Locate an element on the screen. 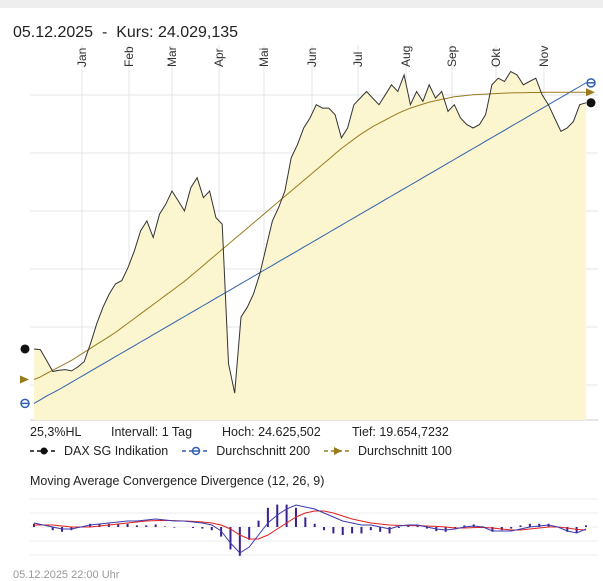 Image resolution: width=603 pixels, height=581 pixels. x-tick-label: Jan is located at coordinates (82, 57).